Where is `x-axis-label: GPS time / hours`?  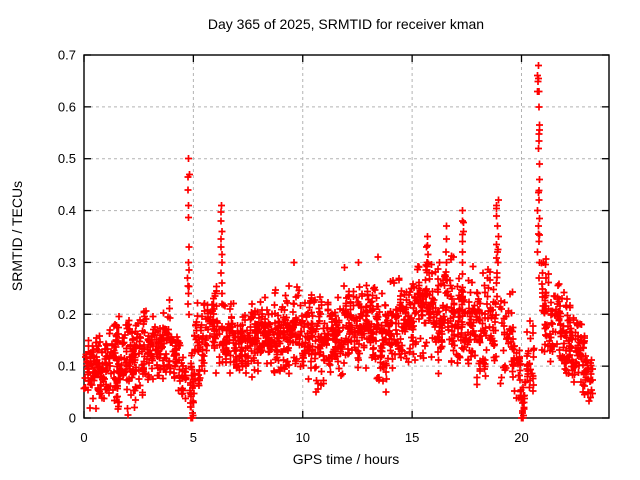
x-axis-label: GPS time / hours is located at coordinates (346, 459).